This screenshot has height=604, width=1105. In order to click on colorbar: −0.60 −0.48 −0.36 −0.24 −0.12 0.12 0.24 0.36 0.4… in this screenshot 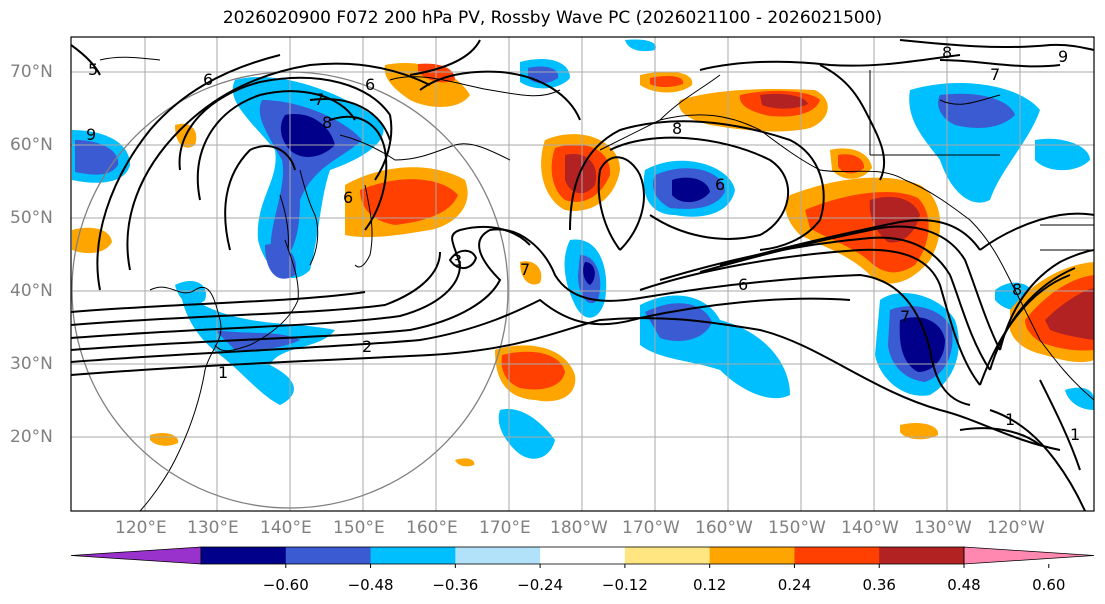, I will do `click(582, 570)`.